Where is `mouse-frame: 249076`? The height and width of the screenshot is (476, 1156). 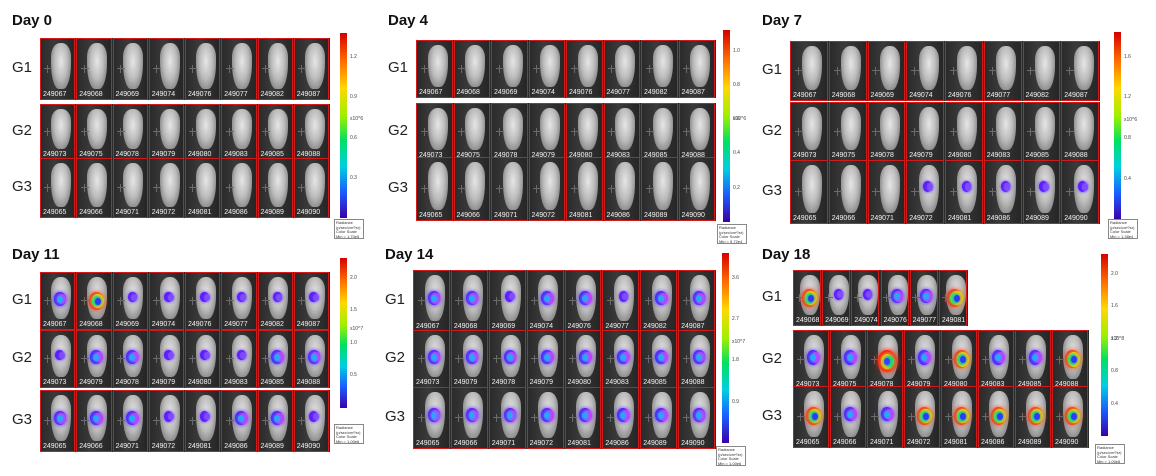 mouse-frame: 249076 is located at coordinates (894, 298).